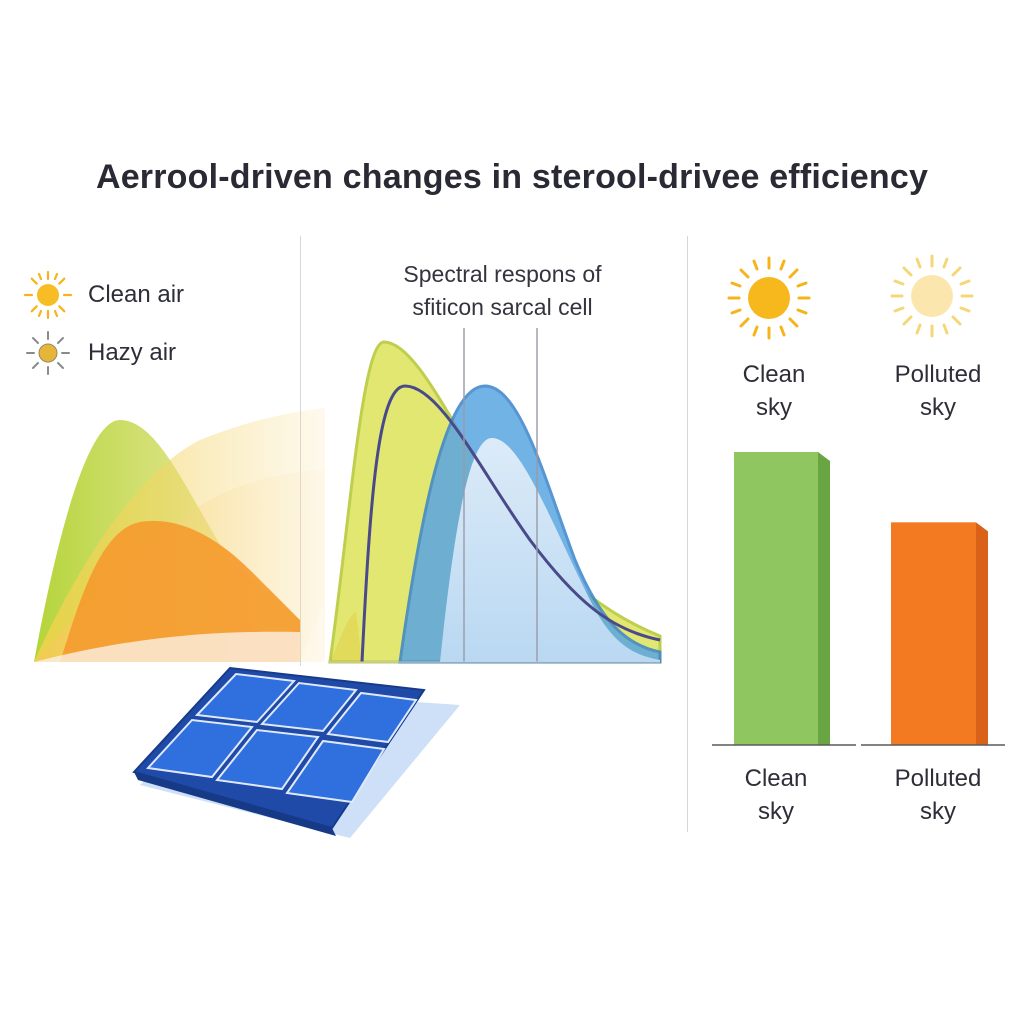  I want to click on pale-sun-icon, so click(932, 296).